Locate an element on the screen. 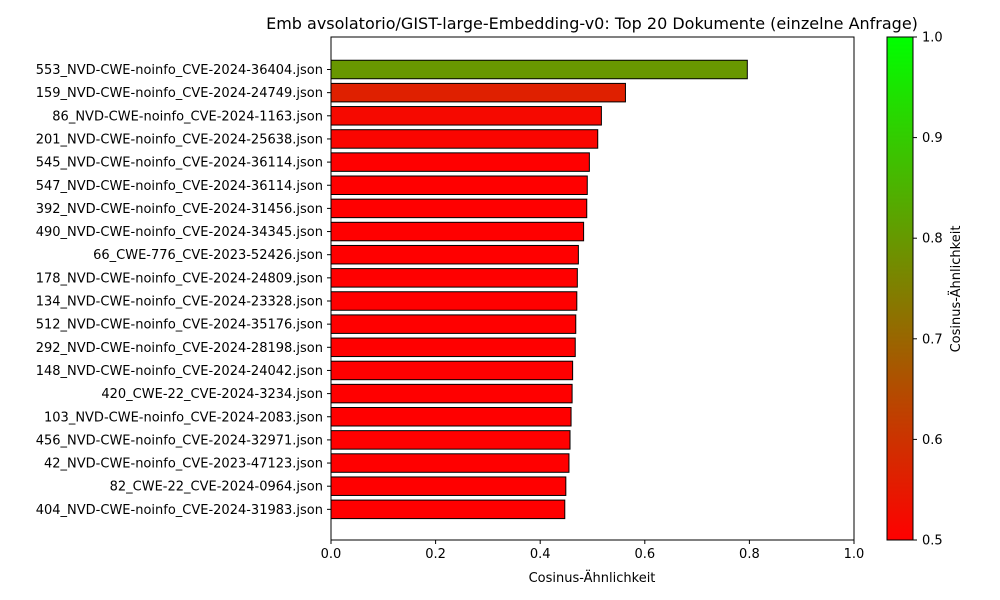 The image size is (1000, 600). x-tick-label: 0.4 is located at coordinates (540, 554).